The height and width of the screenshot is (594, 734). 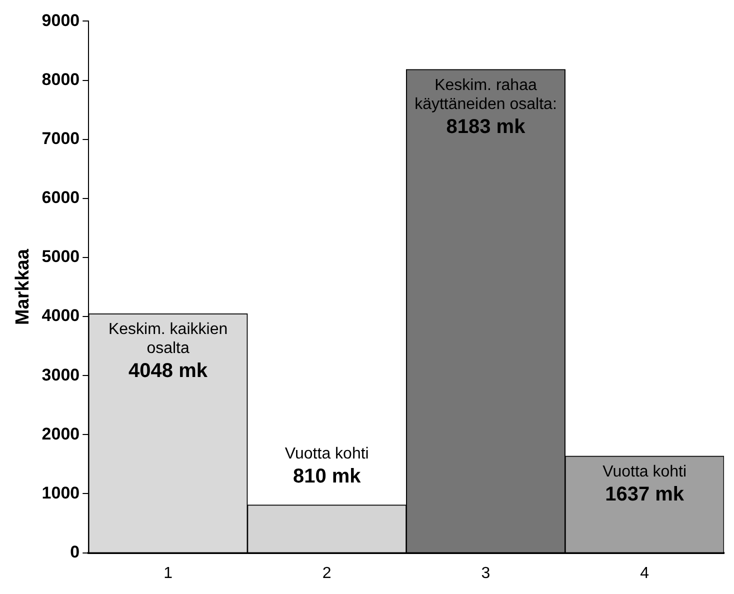 I want to click on x-tick-label: 4, so click(x=645, y=573).